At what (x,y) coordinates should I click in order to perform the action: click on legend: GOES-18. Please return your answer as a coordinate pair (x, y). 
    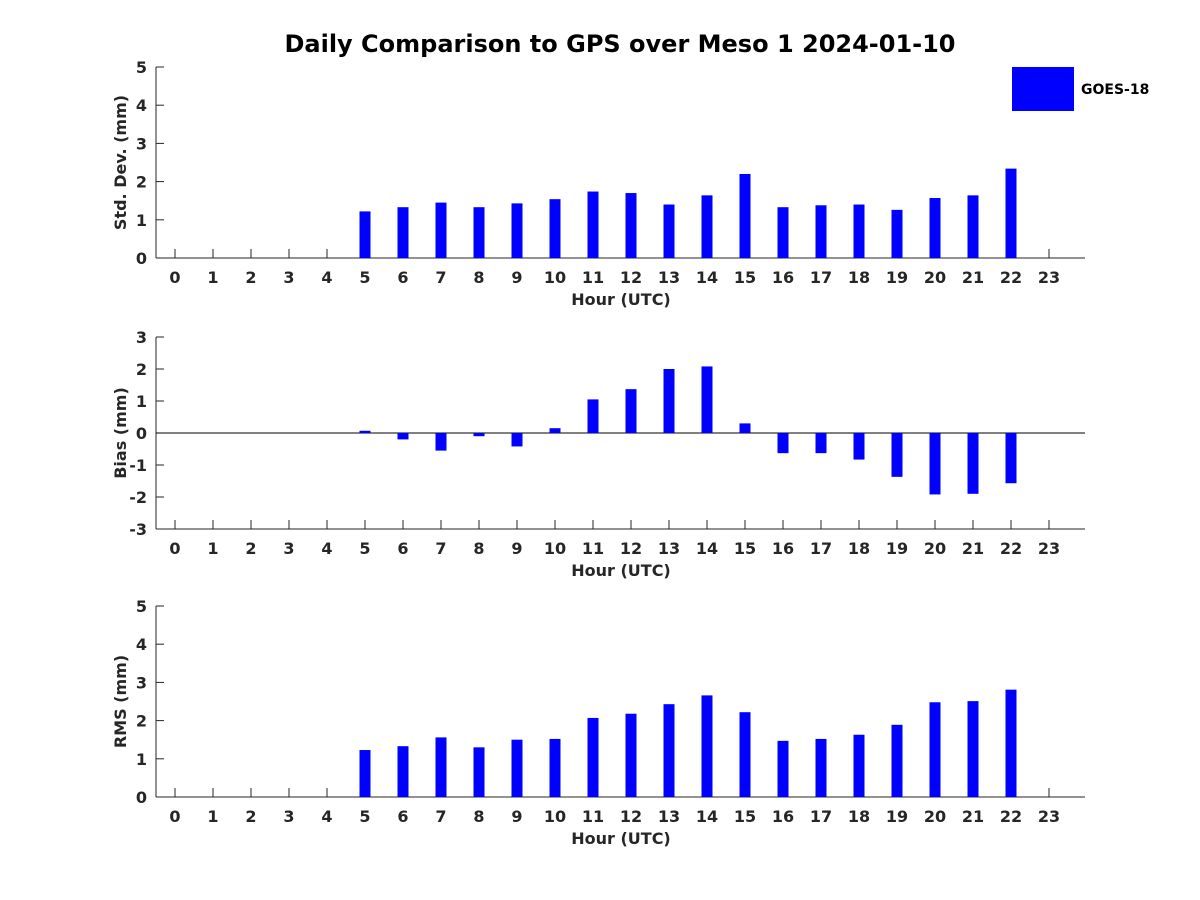
    Looking at the image, I should click on (1080, 89).